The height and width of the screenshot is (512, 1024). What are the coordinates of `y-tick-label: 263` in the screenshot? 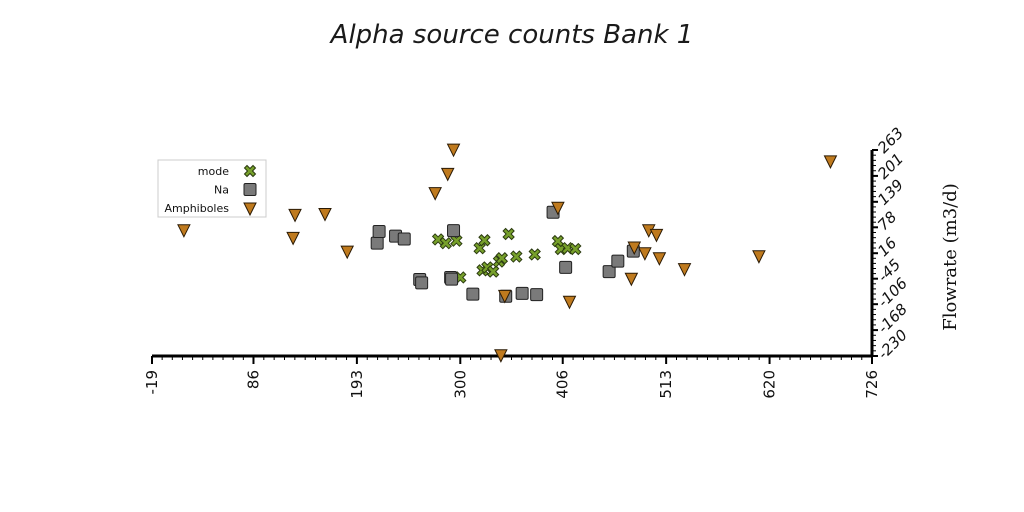 It's located at (890, 140).